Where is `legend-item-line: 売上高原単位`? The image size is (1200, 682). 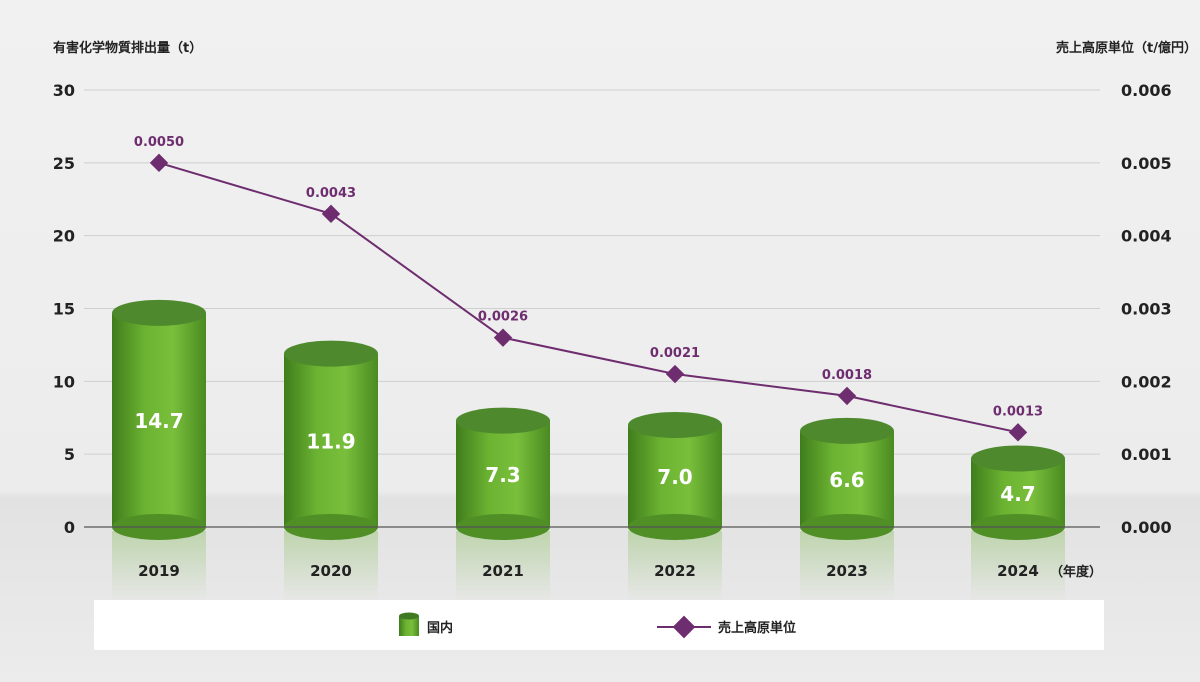 legend-item-line: 売上高原単位 is located at coordinates (726, 627).